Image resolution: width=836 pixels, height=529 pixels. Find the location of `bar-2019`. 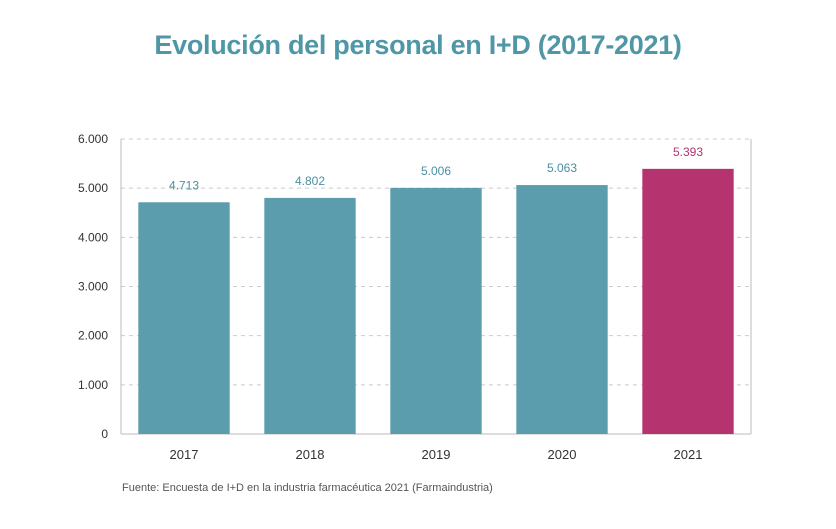

bar-2019 is located at coordinates (436, 310).